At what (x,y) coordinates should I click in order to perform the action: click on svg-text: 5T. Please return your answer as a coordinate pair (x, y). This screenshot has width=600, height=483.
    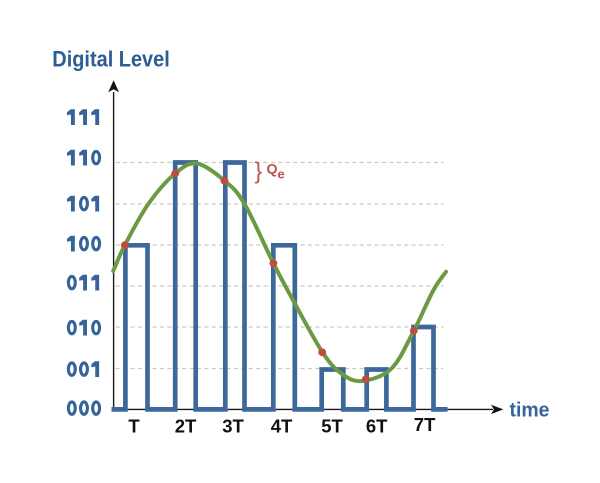
    Looking at the image, I should click on (332, 425).